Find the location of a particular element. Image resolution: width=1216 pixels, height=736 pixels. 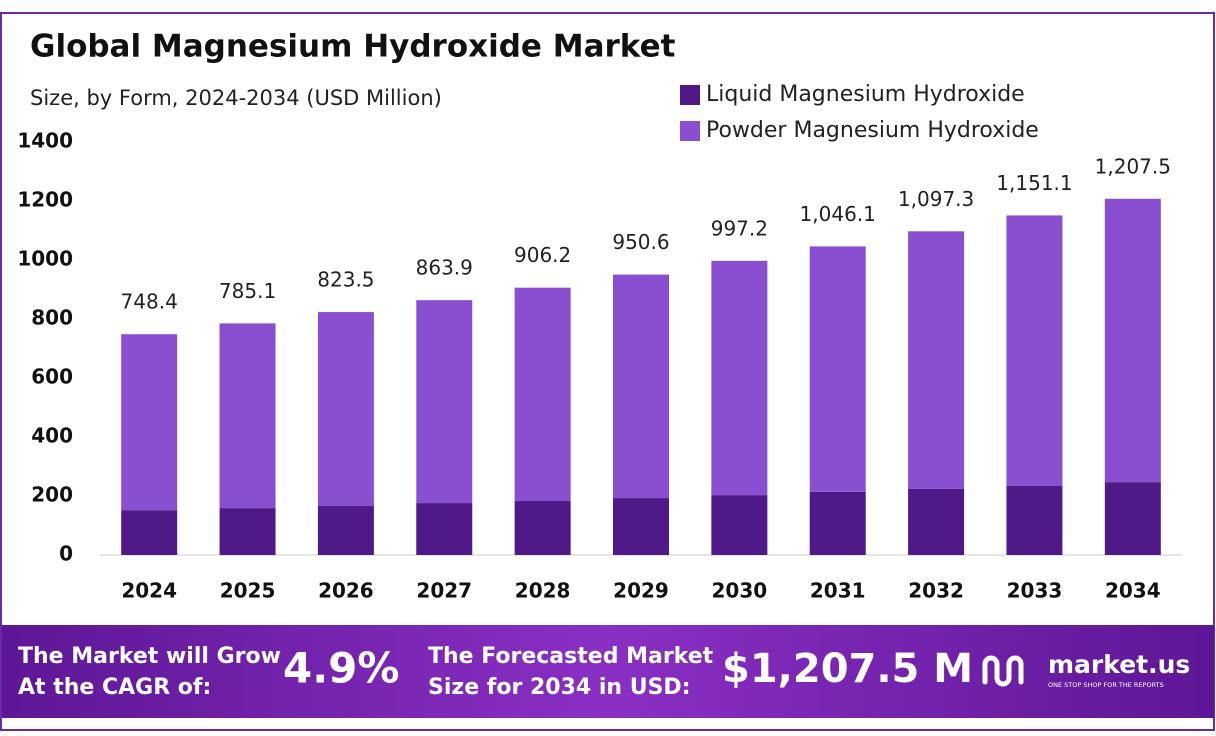

brand-tagline: ONE STOP SHOP FOR THE REPORTS is located at coordinates (1106, 685).